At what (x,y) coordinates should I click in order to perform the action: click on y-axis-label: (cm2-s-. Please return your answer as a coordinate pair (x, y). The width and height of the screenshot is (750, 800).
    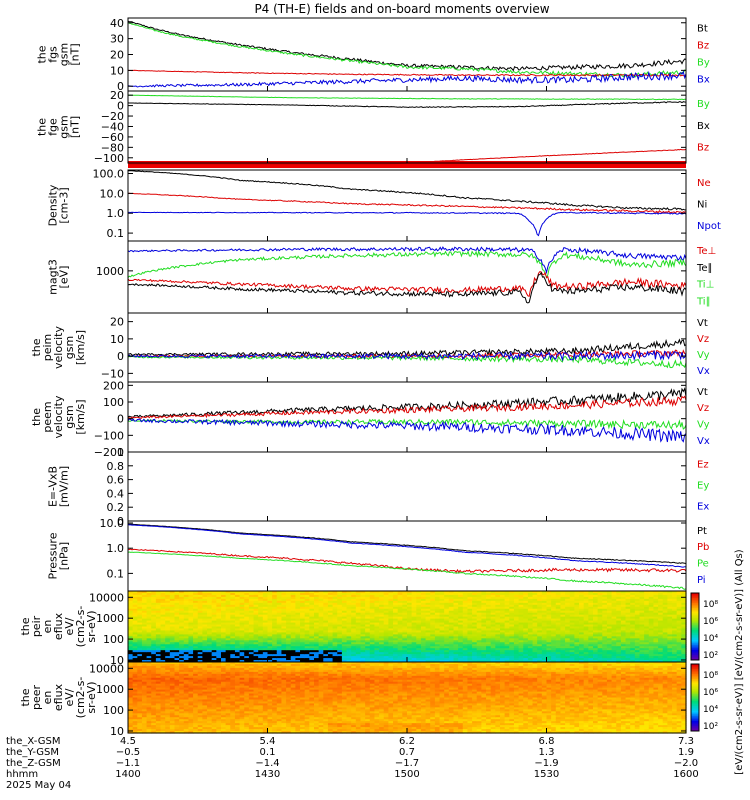
    Looking at the image, I should click on (80, 627).